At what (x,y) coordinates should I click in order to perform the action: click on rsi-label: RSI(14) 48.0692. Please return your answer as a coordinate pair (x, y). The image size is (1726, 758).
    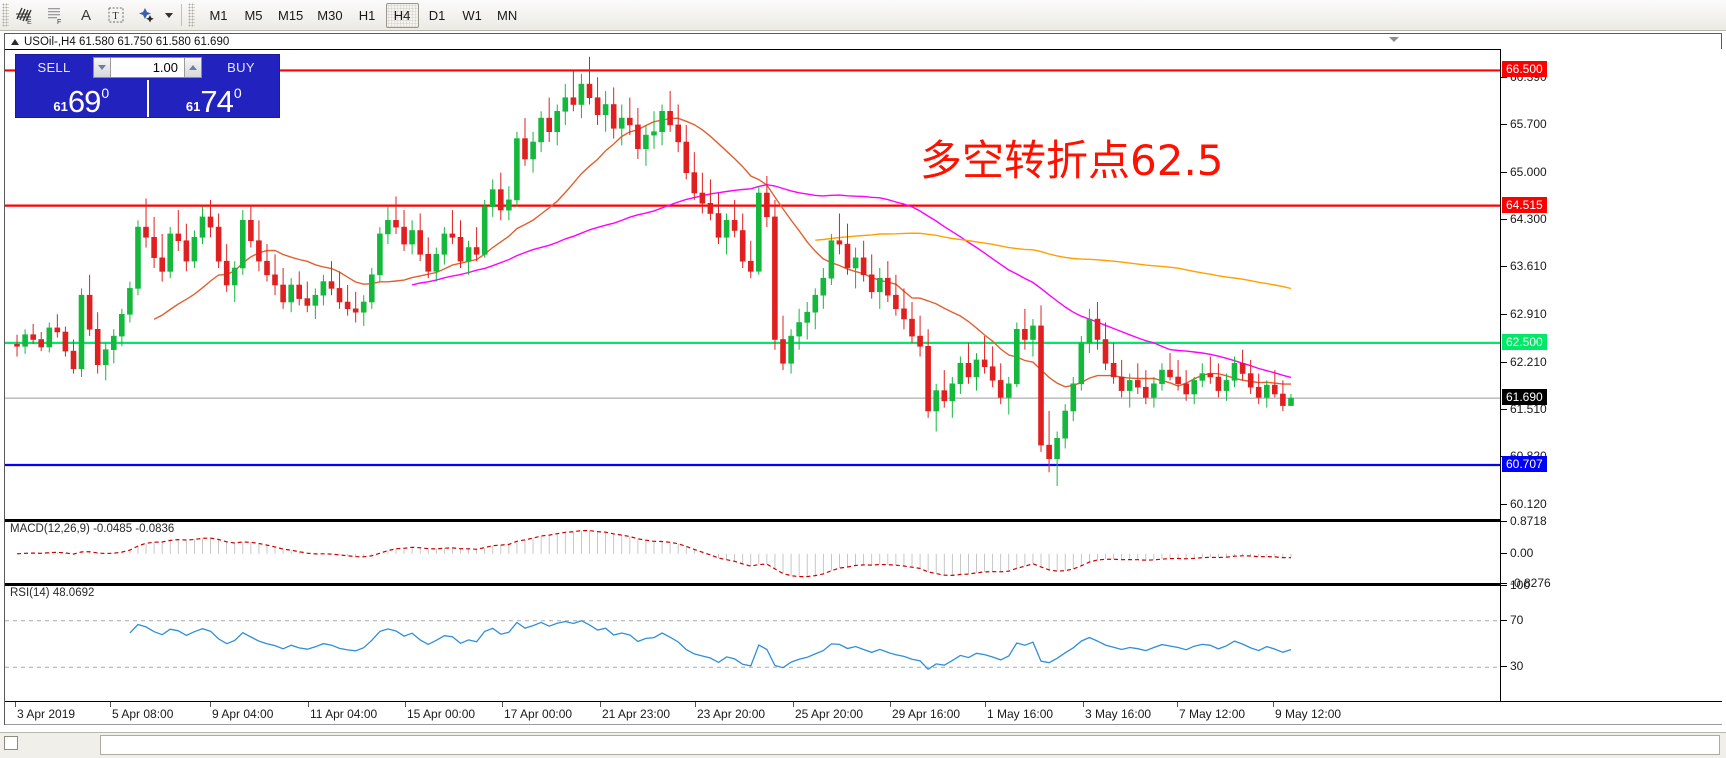
    Looking at the image, I should click on (52, 593).